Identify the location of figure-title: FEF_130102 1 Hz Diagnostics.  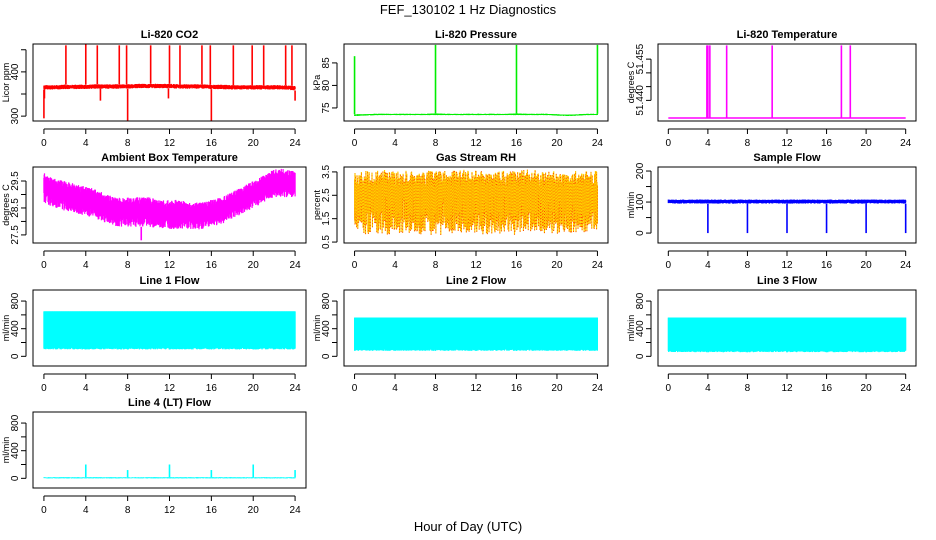
(468, 9).